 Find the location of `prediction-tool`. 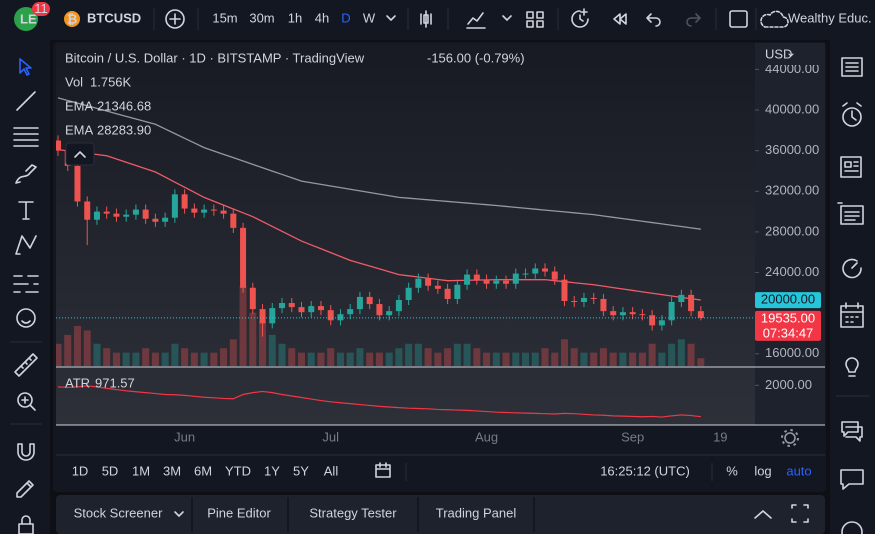

prediction-tool is located at coordinates (26, 284).